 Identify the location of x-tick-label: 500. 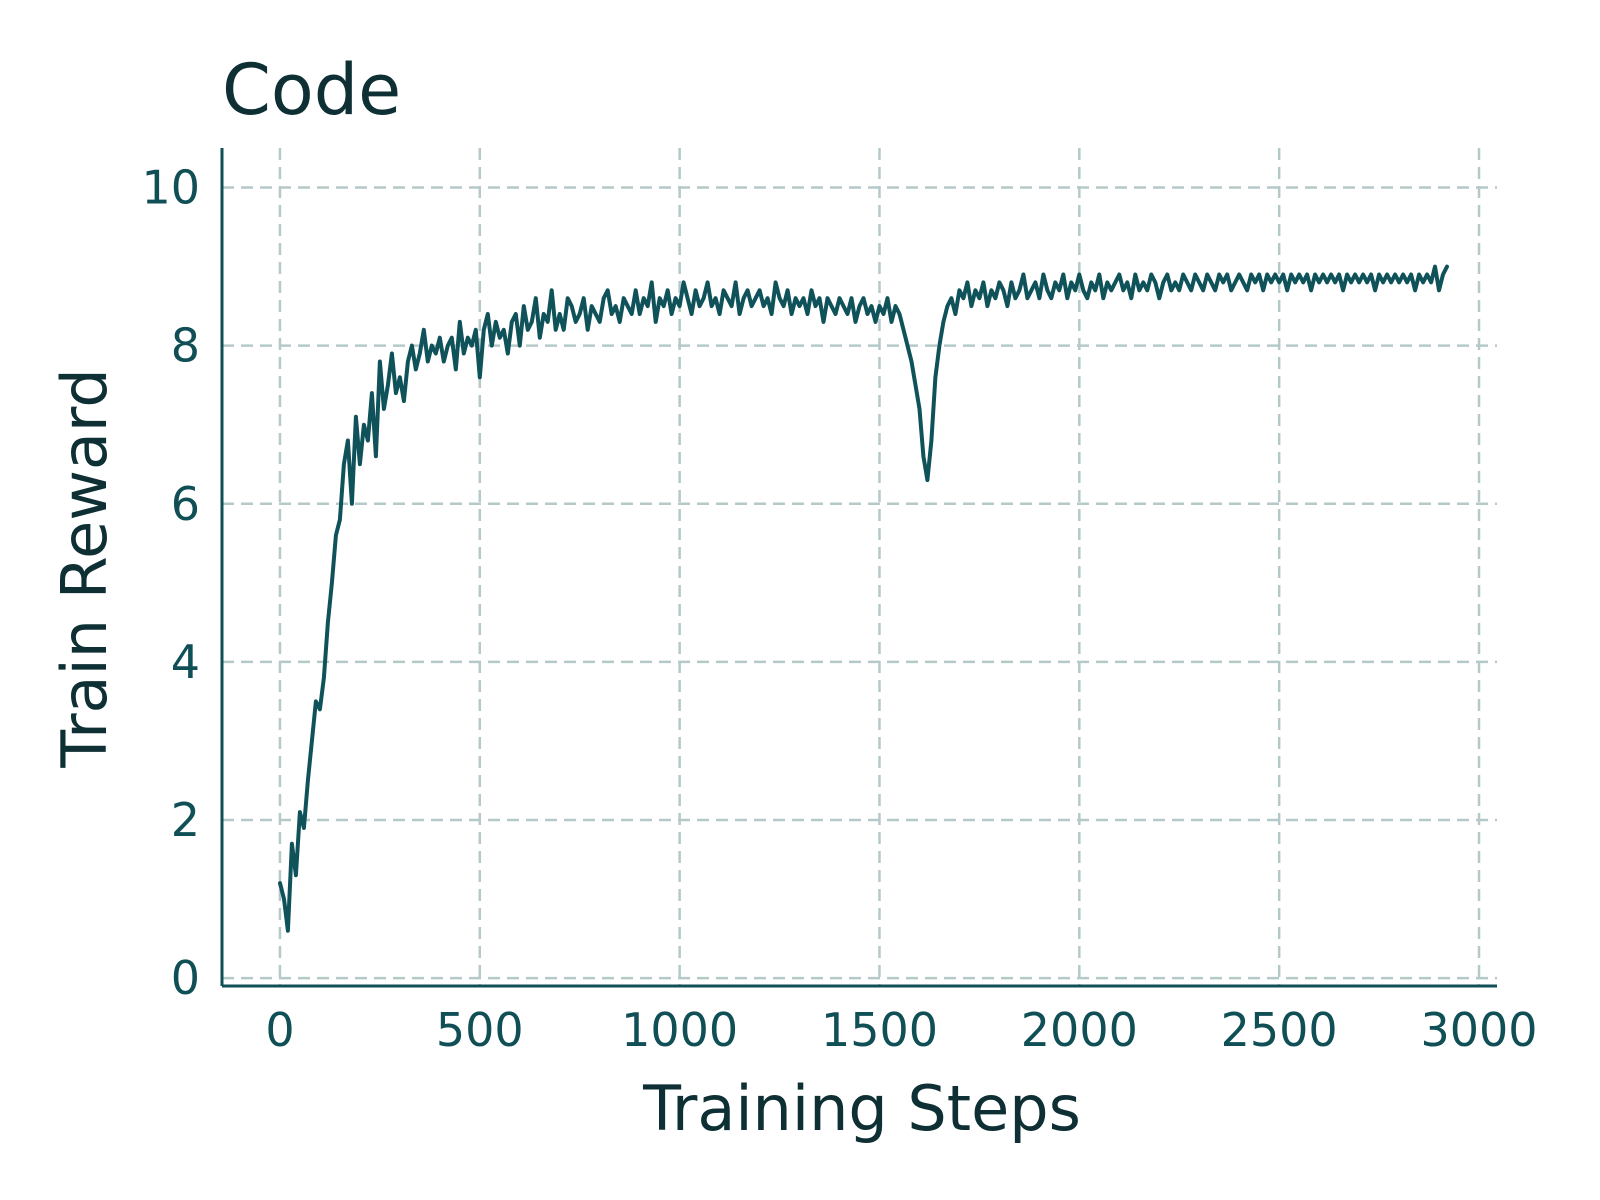
(480, 1030).